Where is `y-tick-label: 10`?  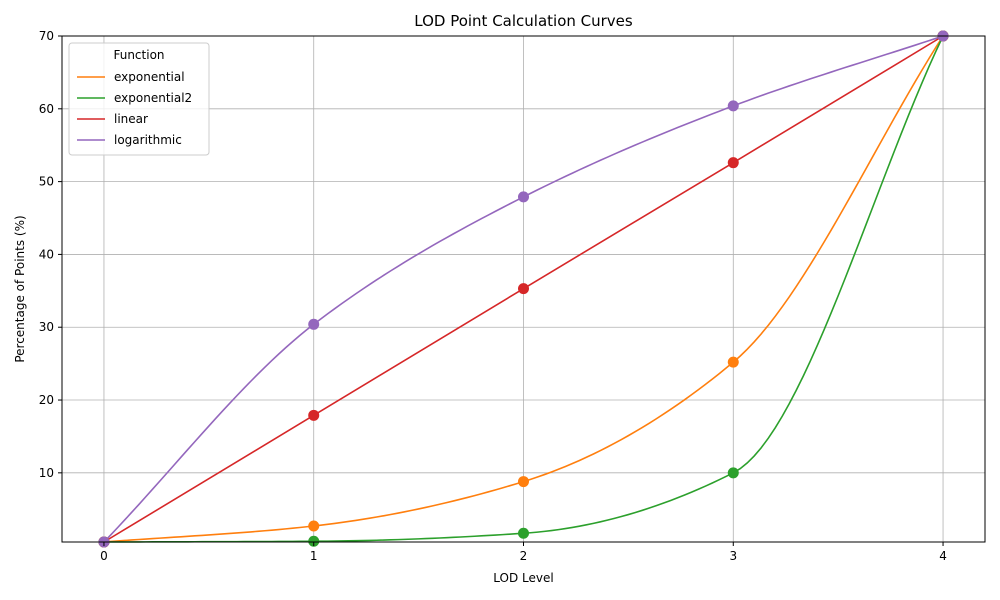 y-tick-label: 10 is located at coordinates (46, 473).